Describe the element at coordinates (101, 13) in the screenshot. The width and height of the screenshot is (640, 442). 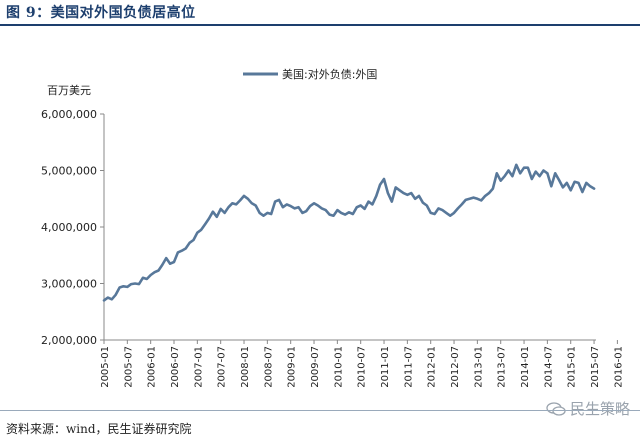
I see `figure-title: 图 9：美国对外国负债居高位` at that location.